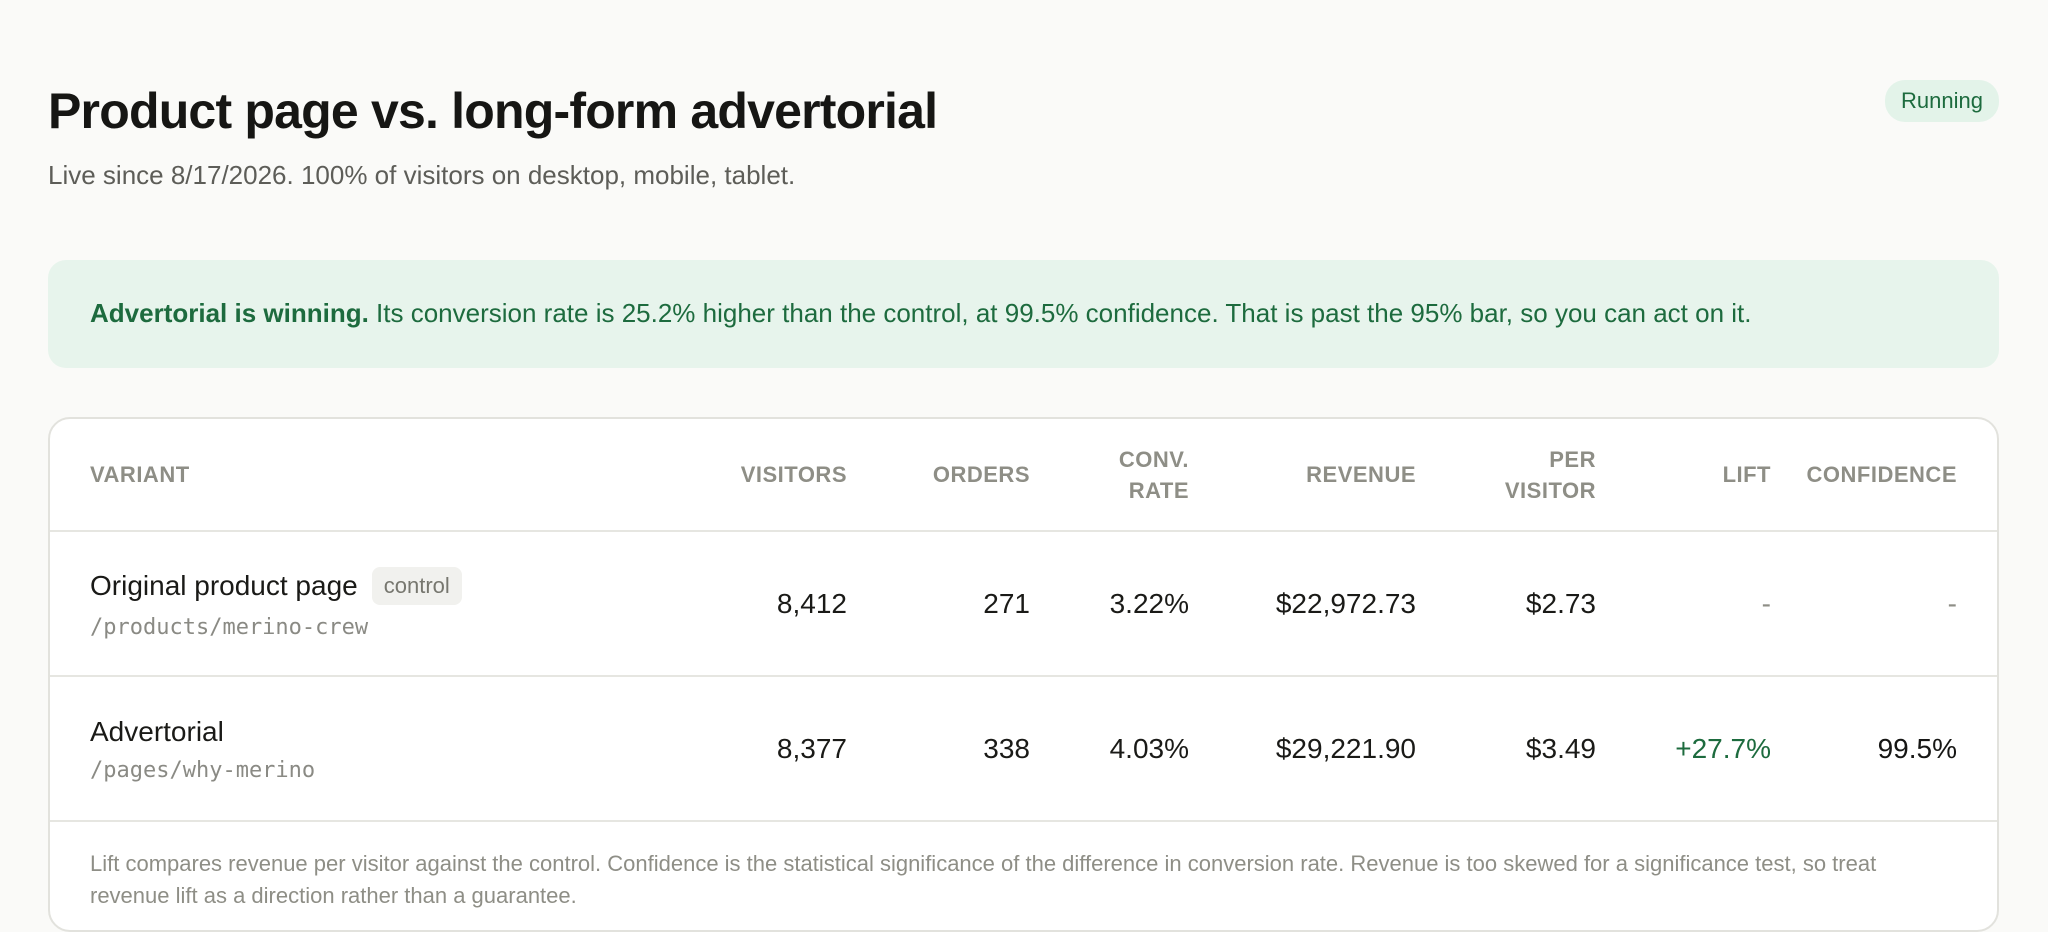 Image resolution: width=2048 pixels, height=932 pixels. What do you see at coordinates (493, 111) in the screenshot?
I see `page-title: Product page vs. long-form advertorial` at bounding box center [493, 111].